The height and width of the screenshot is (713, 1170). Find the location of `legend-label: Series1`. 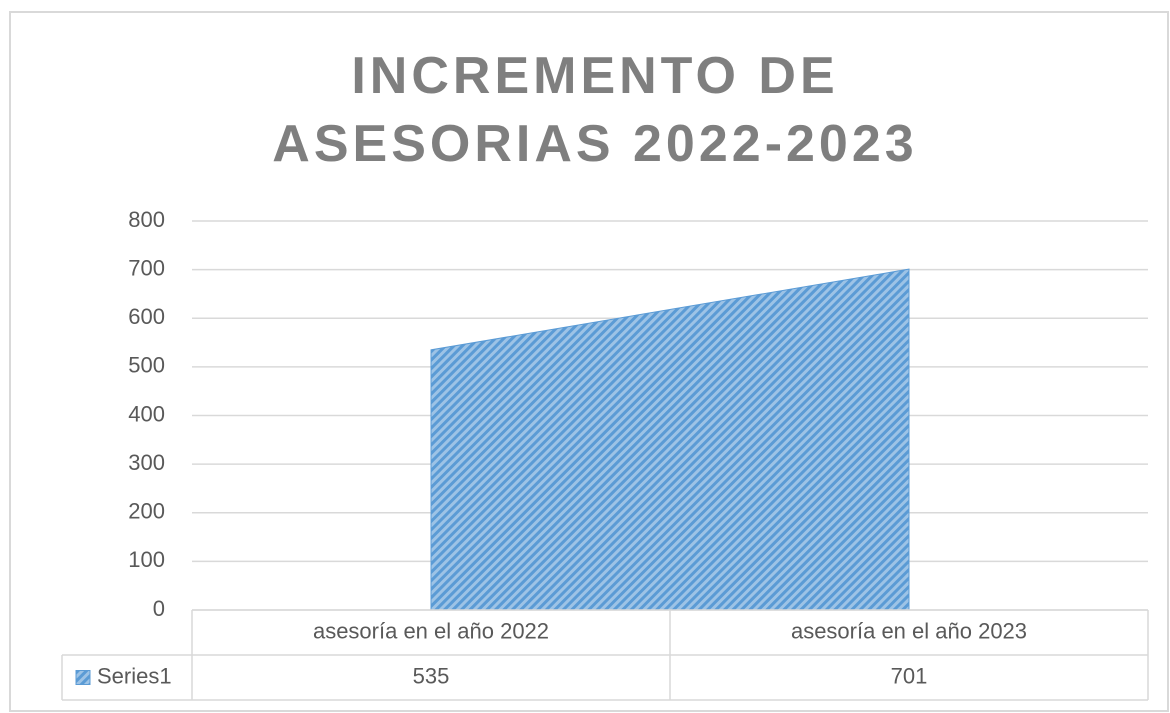

legend-label: Series1 is located at coordinates (134, 675).